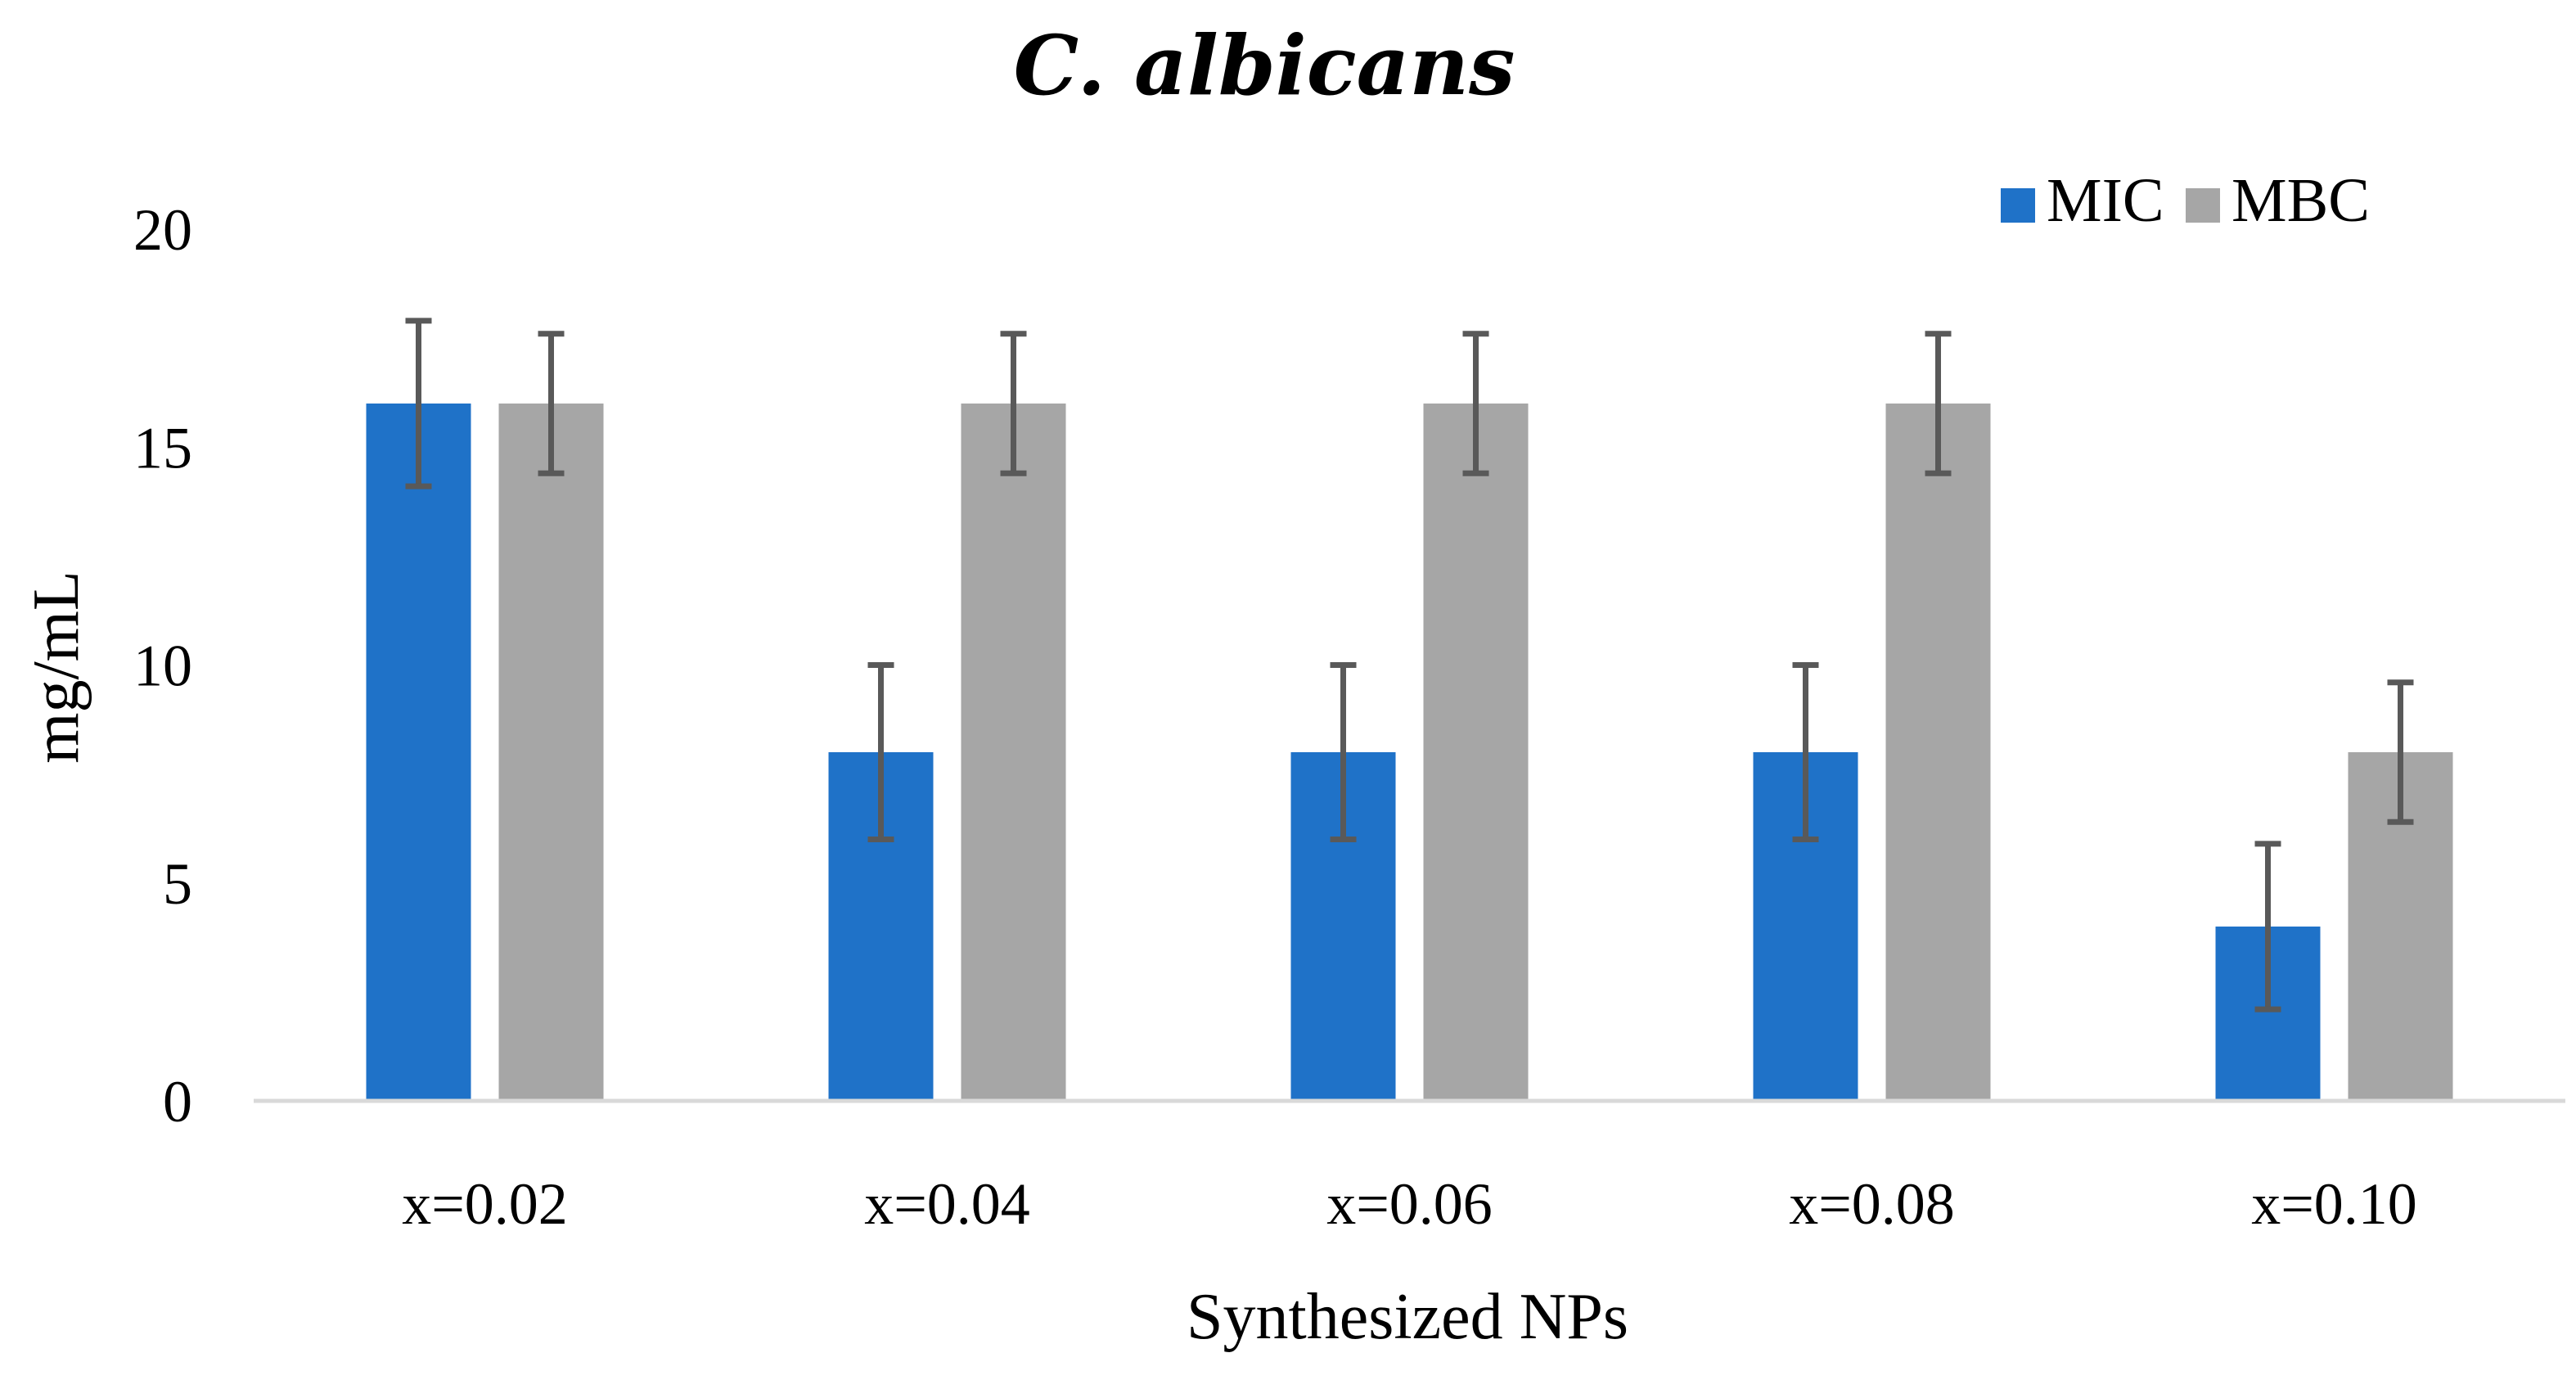  I want to click on legend-swatch-mbc, so click(2203, 206).